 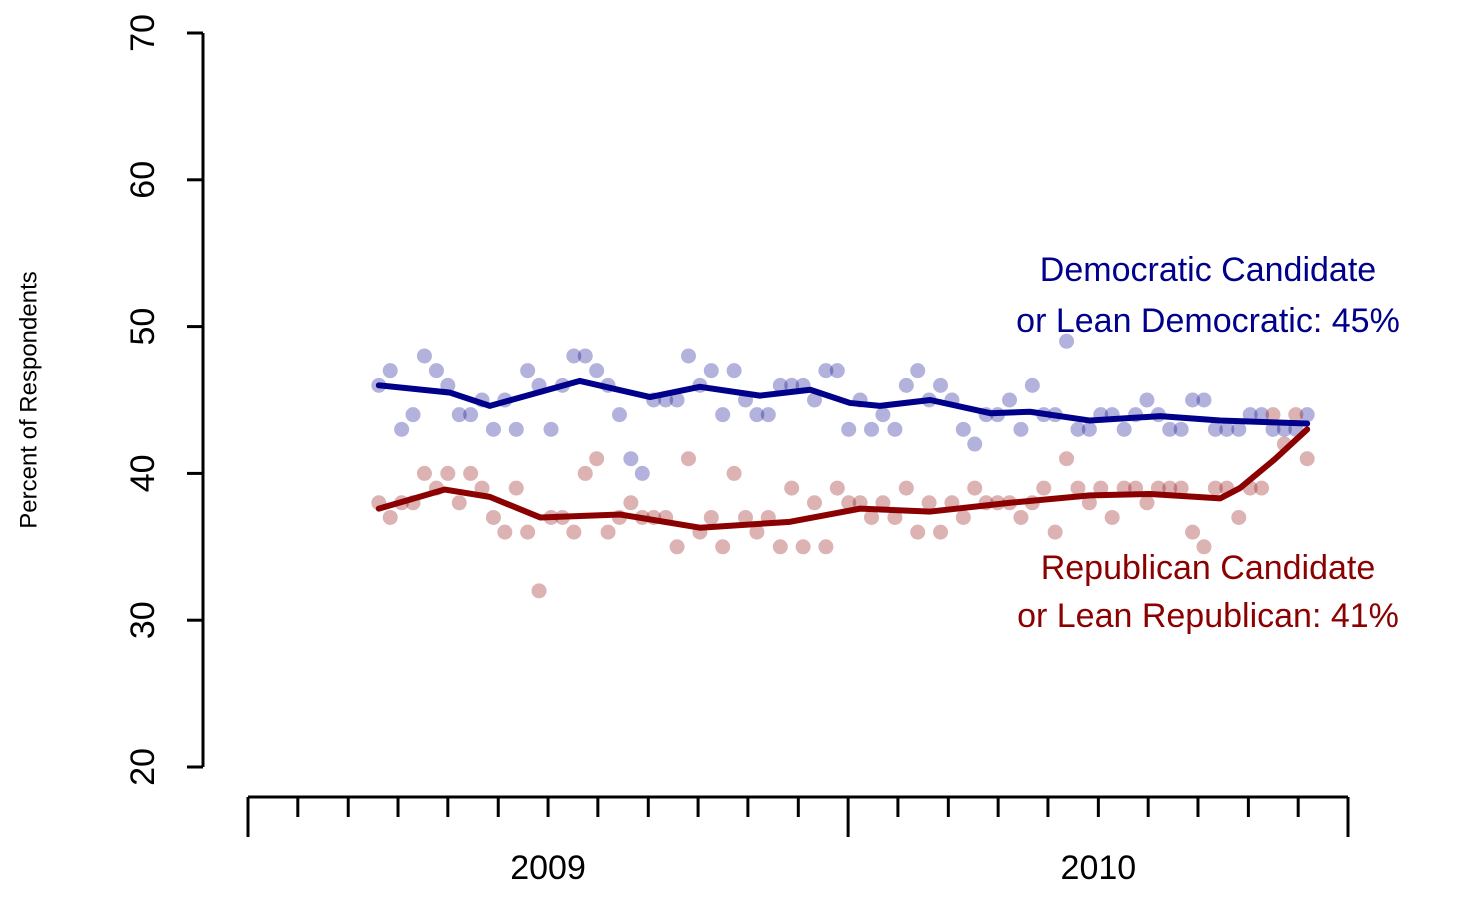 What do you see at coordinates (143, 767) in the screenshot?
I see `y-tick-label: 20` at bounding box center [143, 767].